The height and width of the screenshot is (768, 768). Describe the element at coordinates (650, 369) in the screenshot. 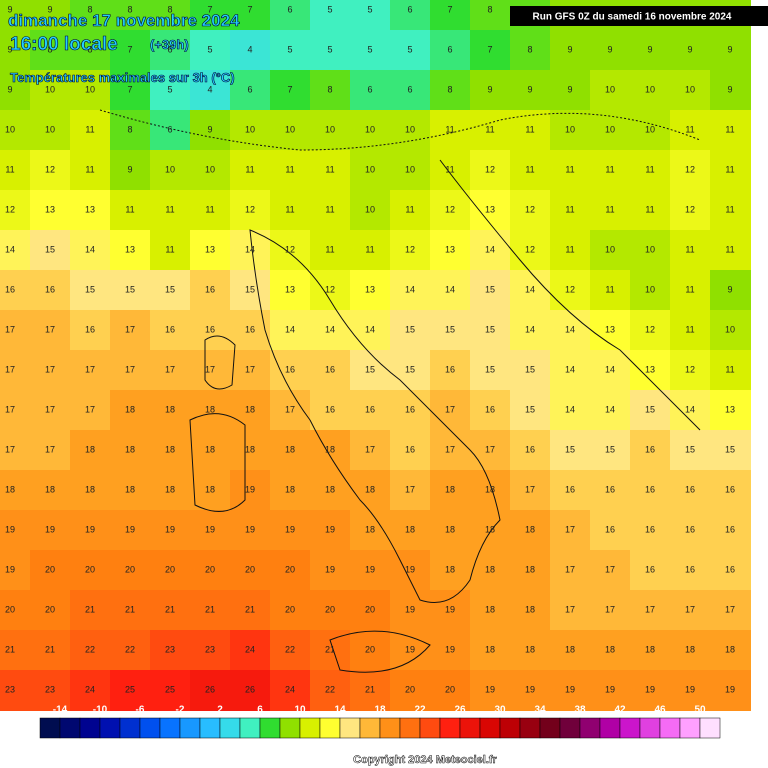

I see `temp-value: 13` at that location.